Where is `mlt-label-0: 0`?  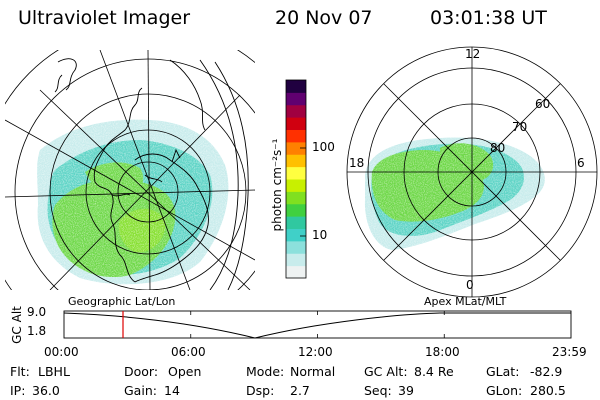 mlt-label-0: 0 is located at coordinates (470, 285).